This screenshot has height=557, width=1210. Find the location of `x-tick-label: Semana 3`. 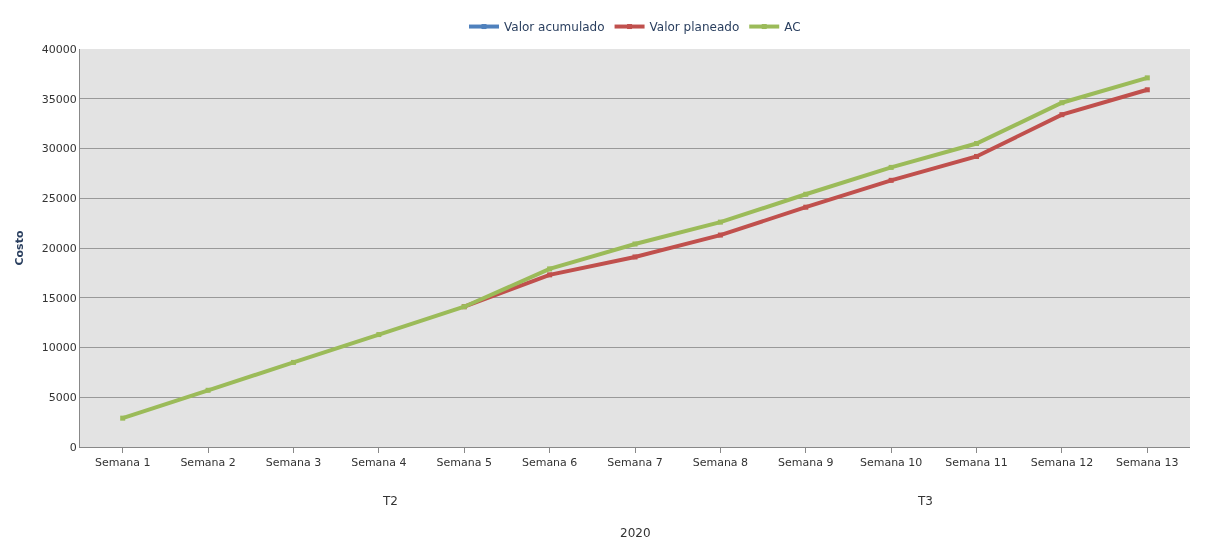

x-tick-label: Semana 3 is located at coordinates (293, 463).